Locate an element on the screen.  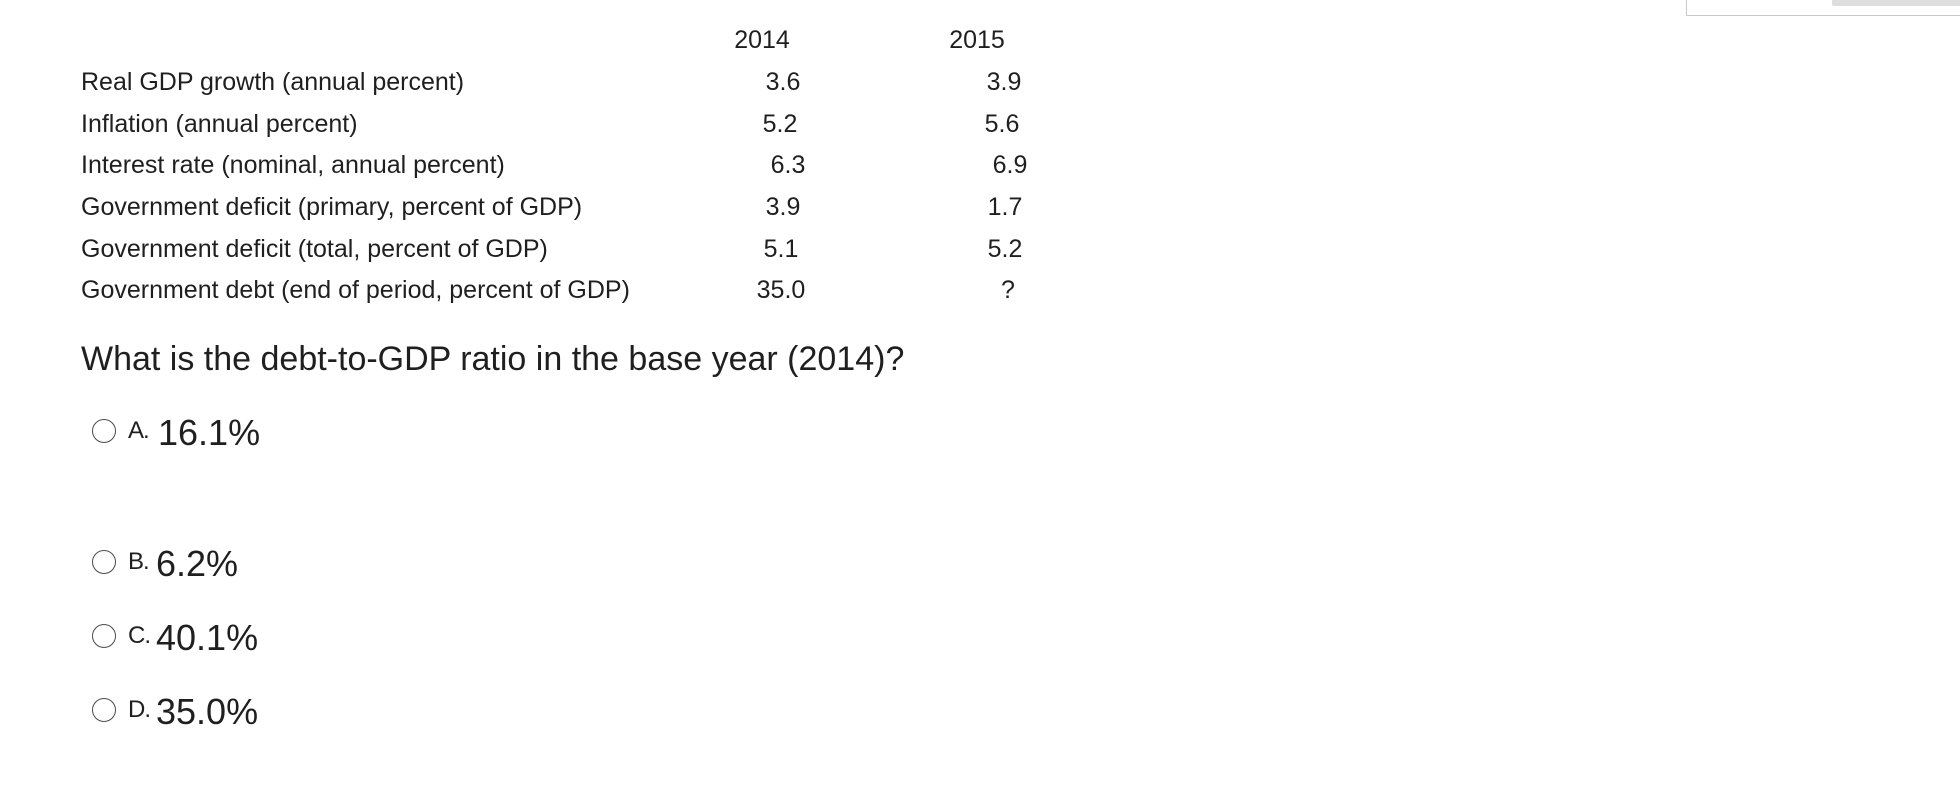
top-right-panel-button is located at coordinates (1896, 3).